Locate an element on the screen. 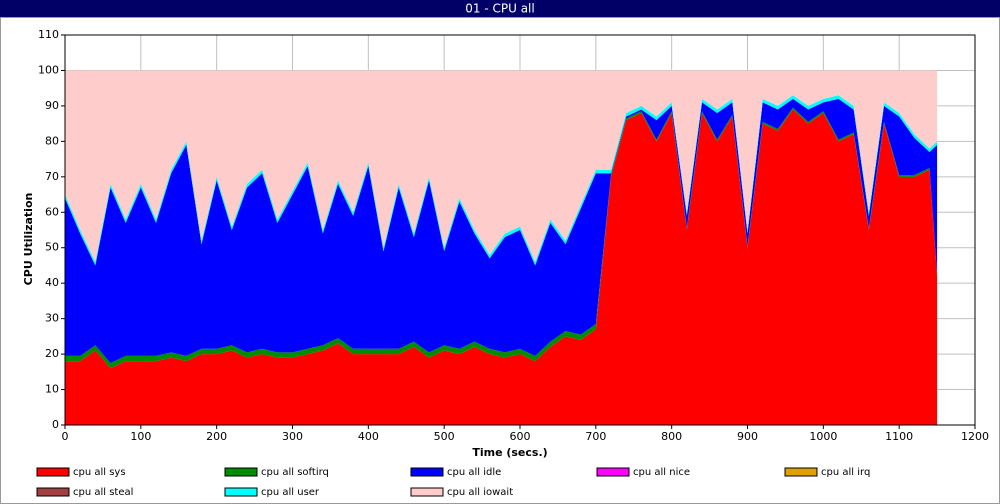 The width and height of the screenshot is (1000, 504). x-tick-label: 200 is located at coordinates (216, 436).